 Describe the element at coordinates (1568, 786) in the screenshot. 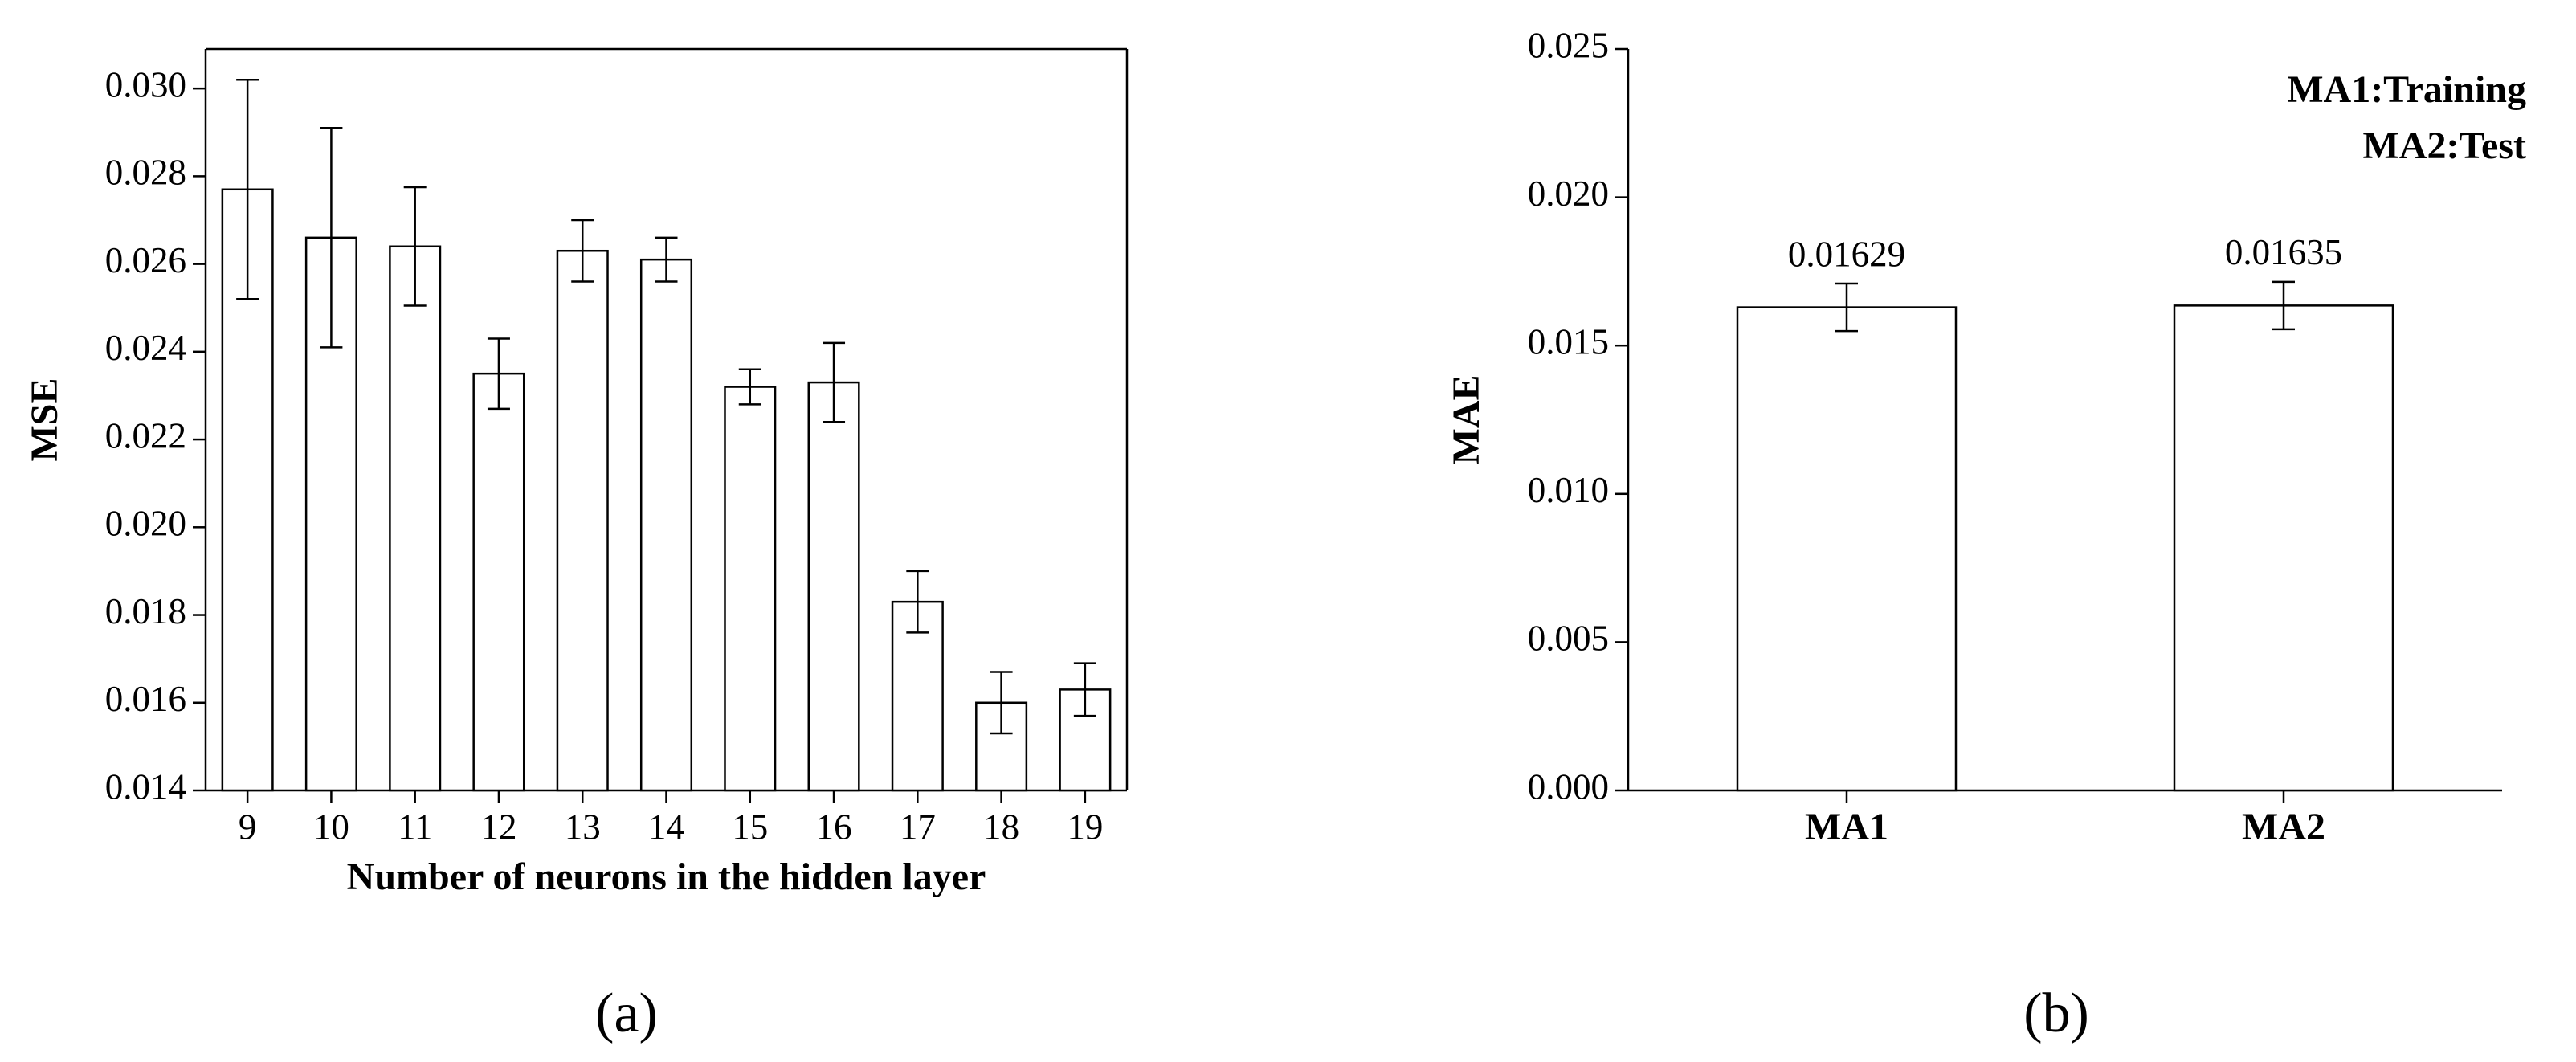

I see `y-tick-label: 0.000` at that location.